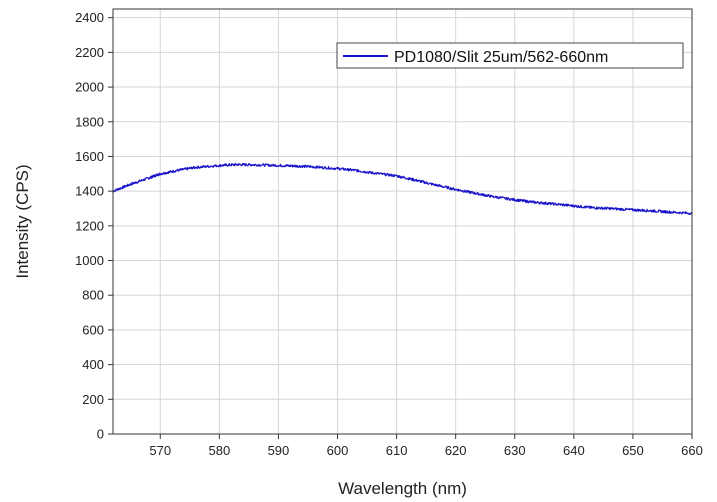 The height and width of the screenshot is (502, 717). Describe the element at coordinates (100, 434) in the screenshot. I see `y-tick-label: 0` at that location.